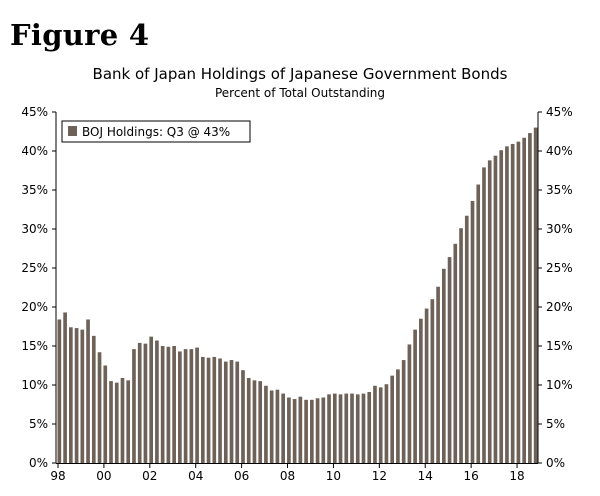 The image size is (600, 496). I want to click on x-tick-label: 00, so click(103, 476).